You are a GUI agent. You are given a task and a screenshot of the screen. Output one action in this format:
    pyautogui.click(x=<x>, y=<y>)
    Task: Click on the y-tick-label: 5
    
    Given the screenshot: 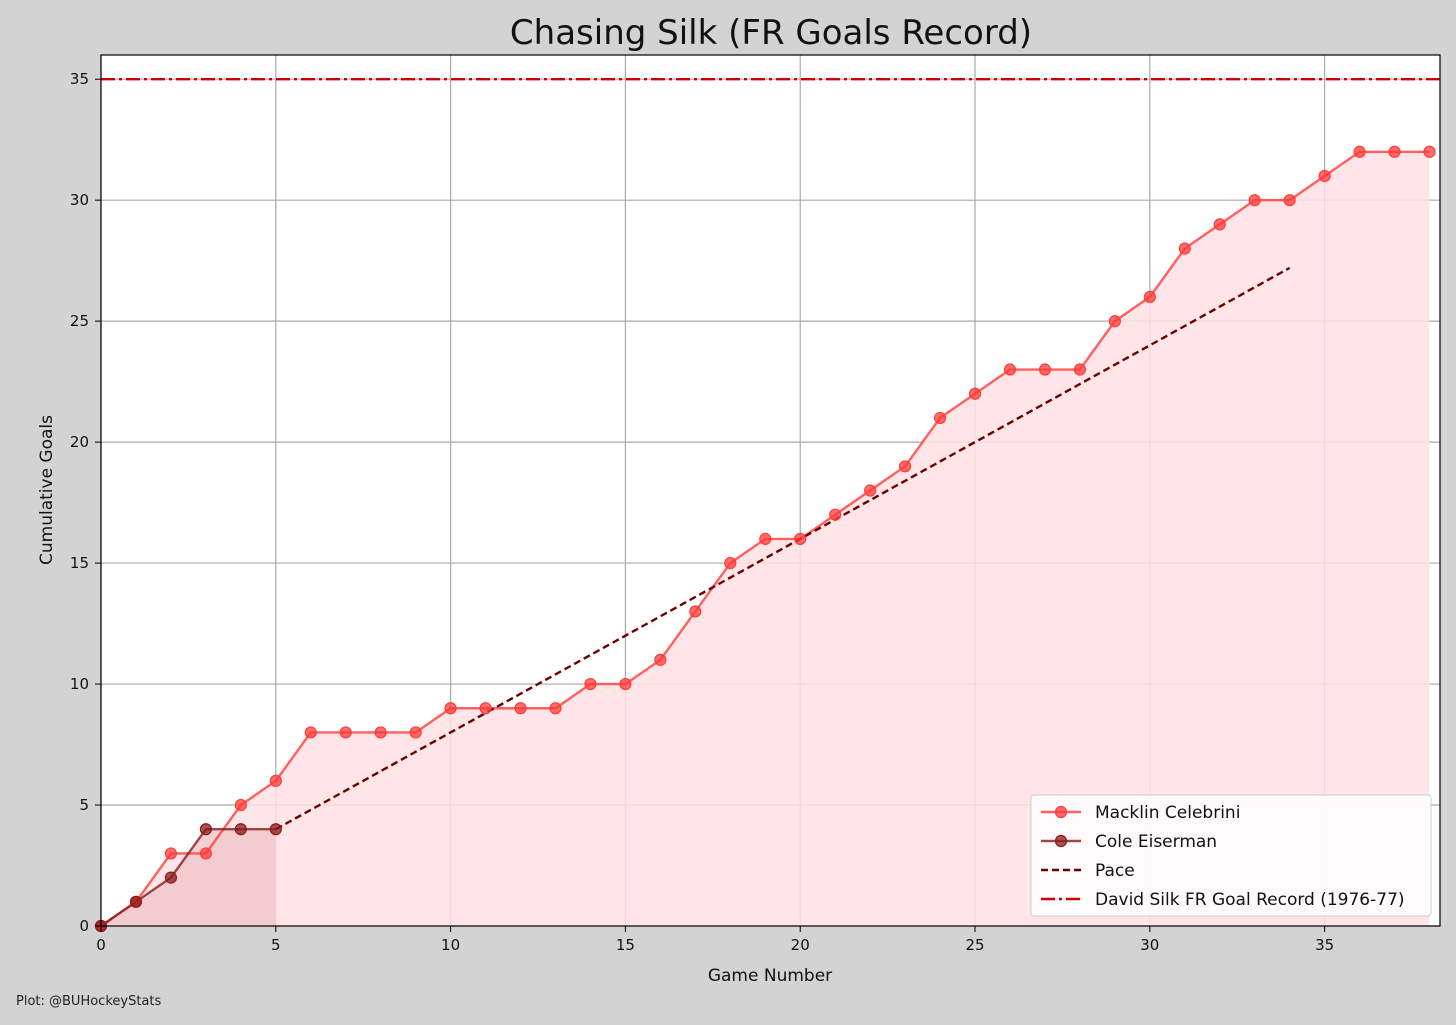 What is the action you would take?
    pyautogui.click(x=84, y=805)
    